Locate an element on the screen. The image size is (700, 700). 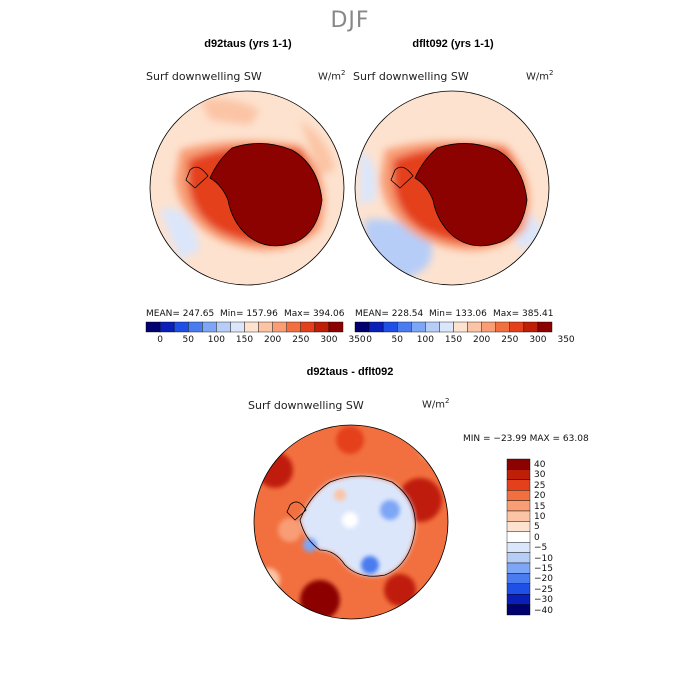
colorbar-3-tick-label: 25 is located at coordinates (540, 485).